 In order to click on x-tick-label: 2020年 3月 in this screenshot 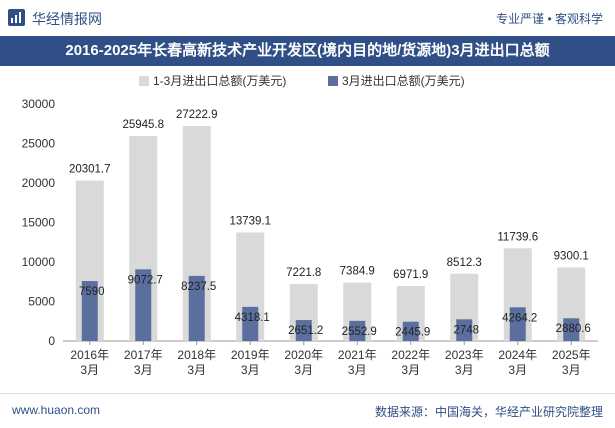, I will do `click(303, 362)`.